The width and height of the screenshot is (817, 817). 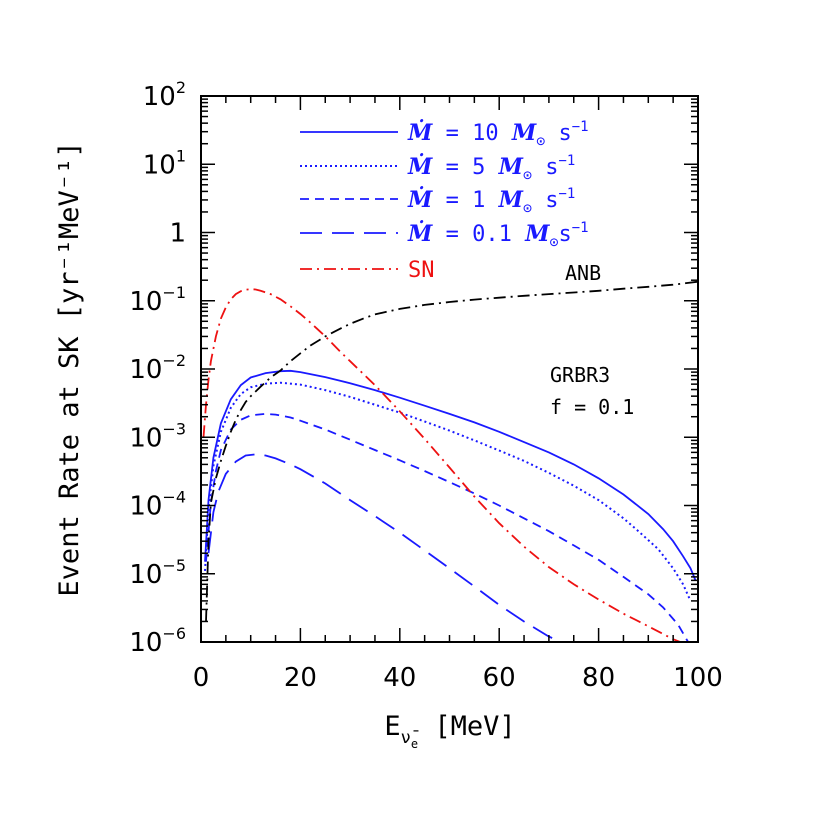 What do you see at coordinates (583, 273) in the screenshot?
I see `anb-label: ANB` at bounding box center [583, 273].